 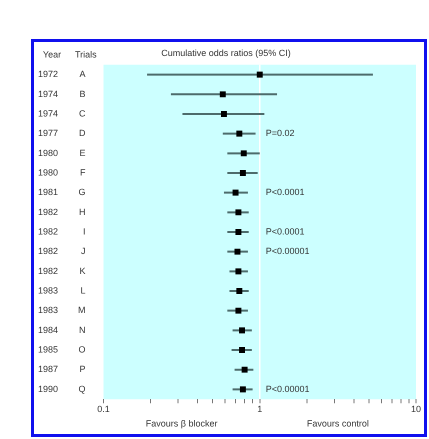 What do you see at coordinates (337, 423) in the screenshot?
I see `text: Favours control` at bounding box center [337, 423].